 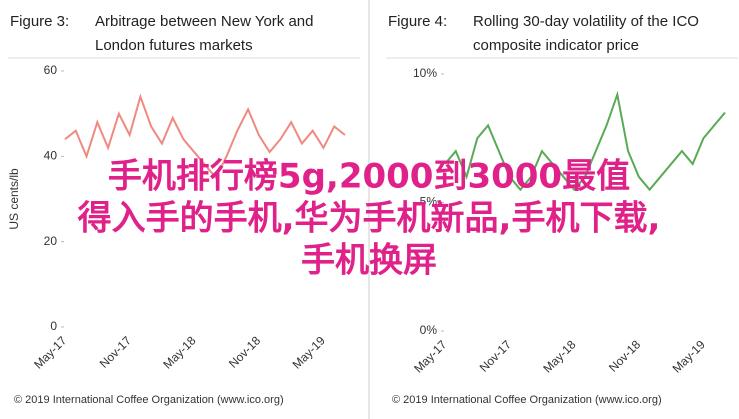 What do you see at coordinates (425, 73) in the screenshot?
I see `y-tick-label: 10%` at bounding box center [425, 73].